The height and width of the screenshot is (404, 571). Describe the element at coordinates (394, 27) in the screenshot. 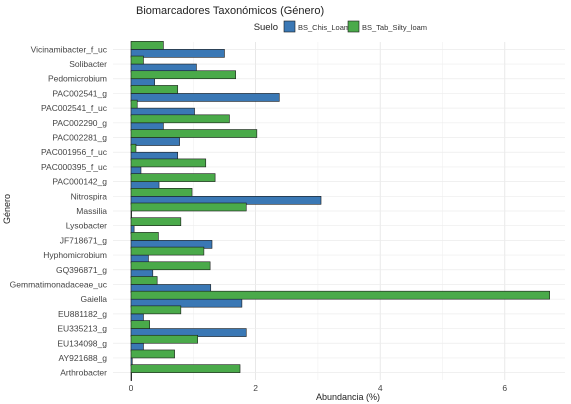

I see `legend-label: BS_Tab_Silty_loam` at that location.